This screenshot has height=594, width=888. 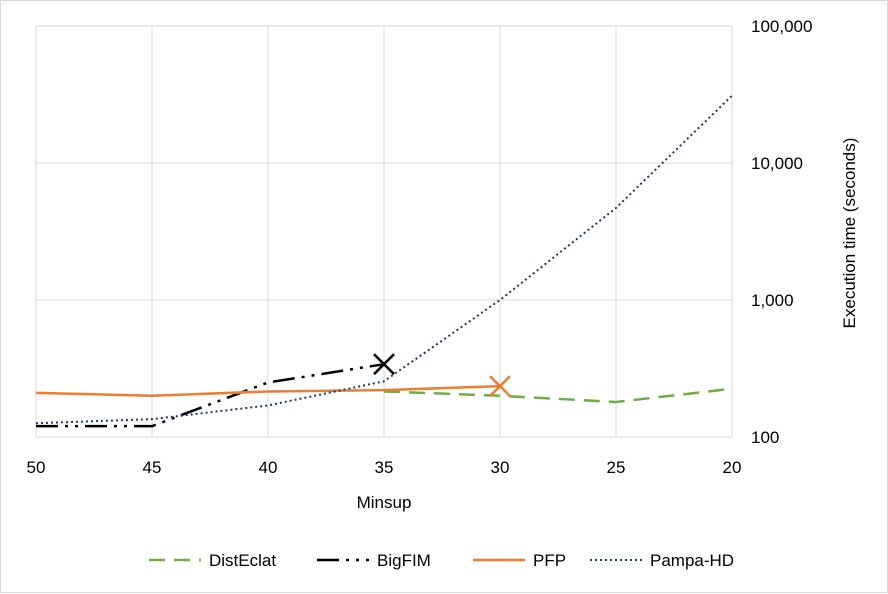 I want to click on series-line-disteclat, so click(x=558, y=395).